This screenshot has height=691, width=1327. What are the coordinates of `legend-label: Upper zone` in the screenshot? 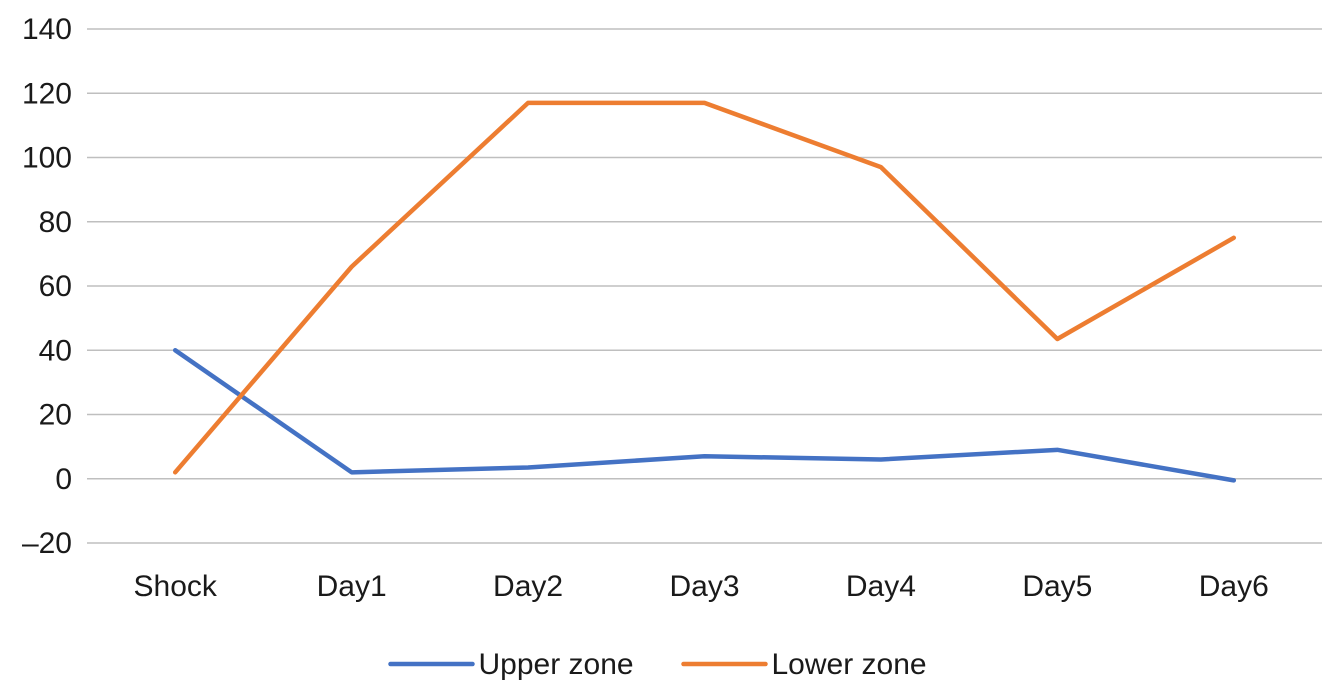 It's located at (556, 664).